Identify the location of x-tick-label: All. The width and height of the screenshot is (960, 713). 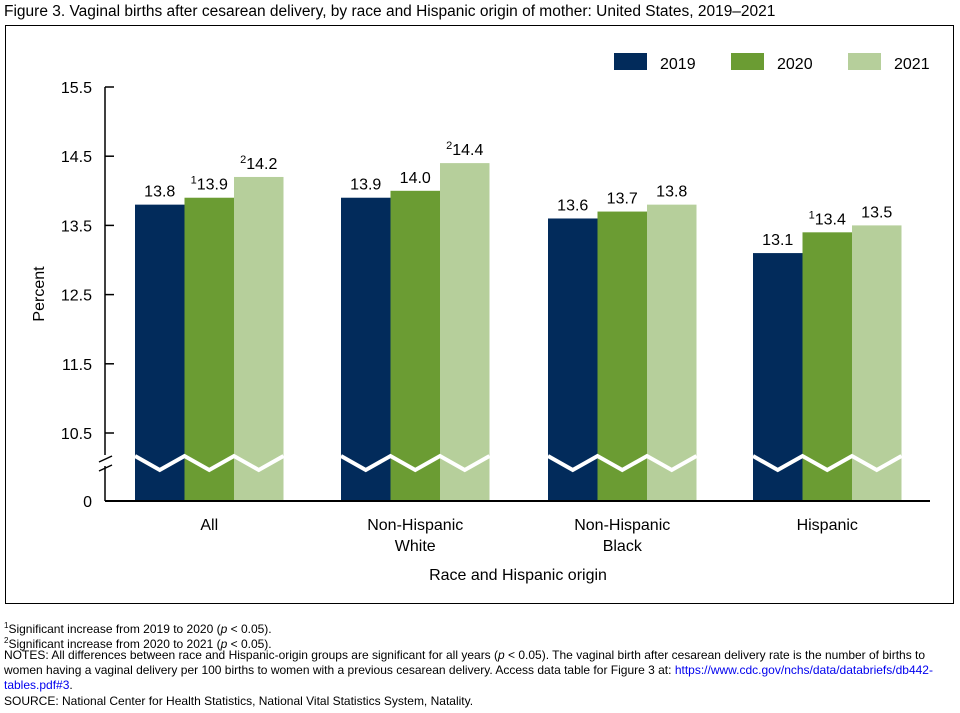
(209, 525).